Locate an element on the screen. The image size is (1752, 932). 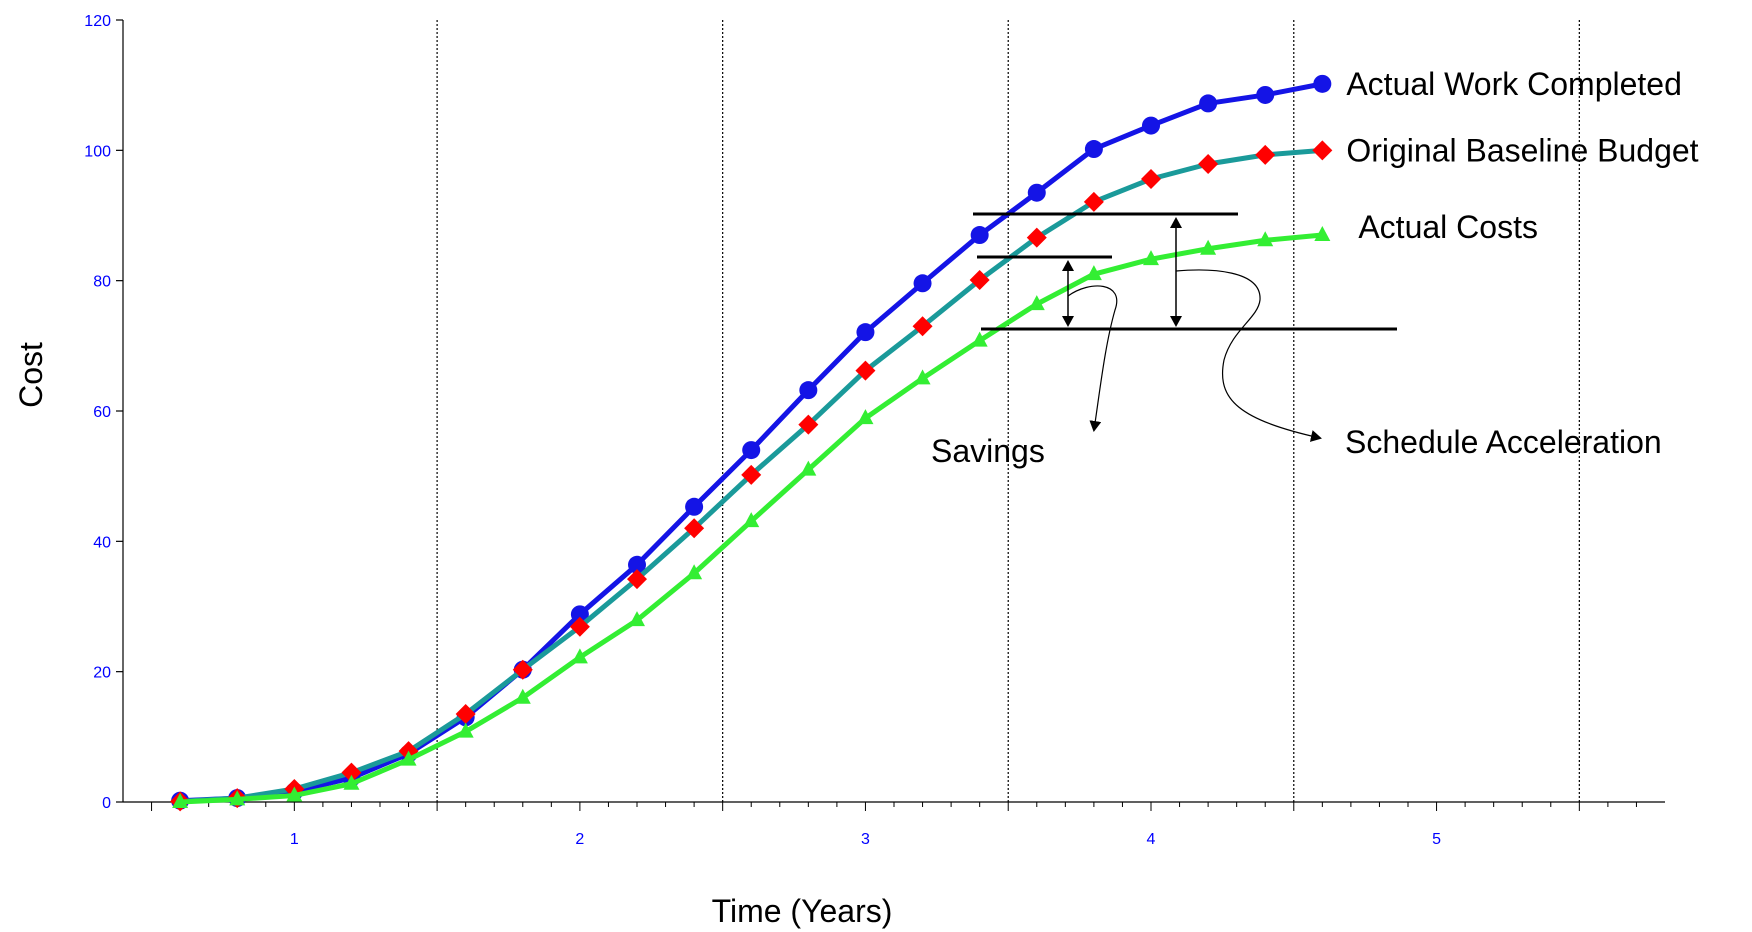
series-label: Actual Costs is located at coordinates (1448, 227).